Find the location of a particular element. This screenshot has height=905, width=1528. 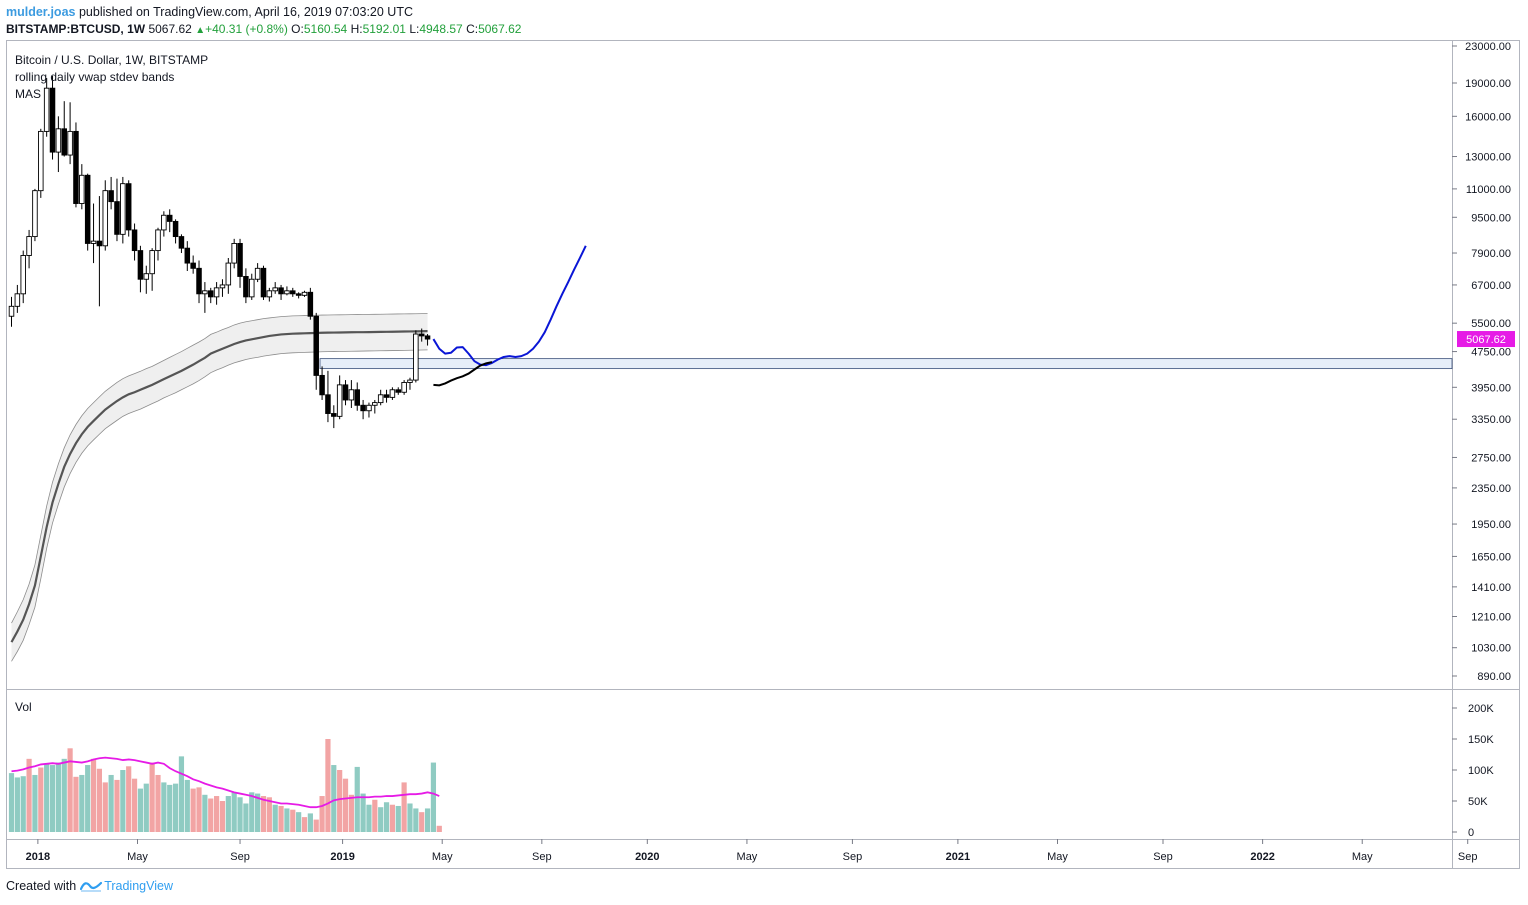

low-label: L: is located at coordinates (414, 29).